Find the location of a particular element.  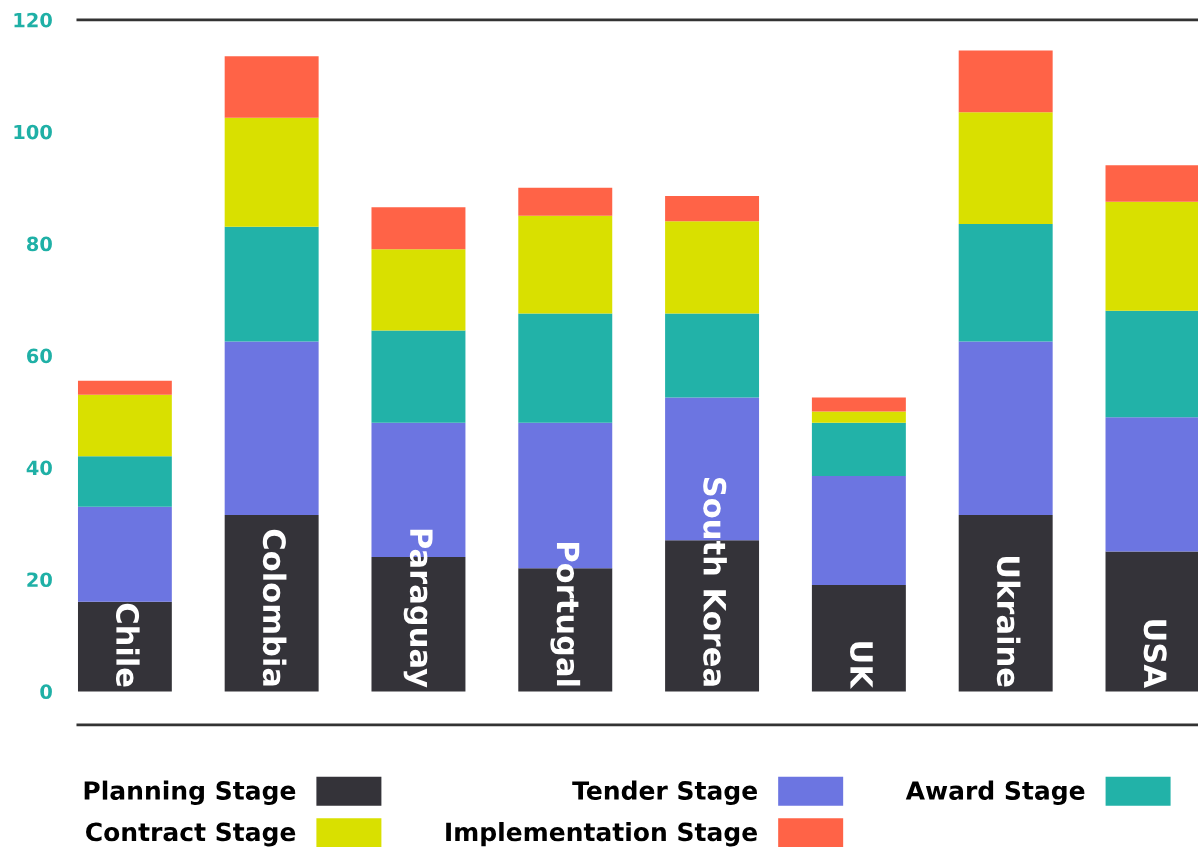

y-tick-label: 40 is located at coordinates (39, 468).